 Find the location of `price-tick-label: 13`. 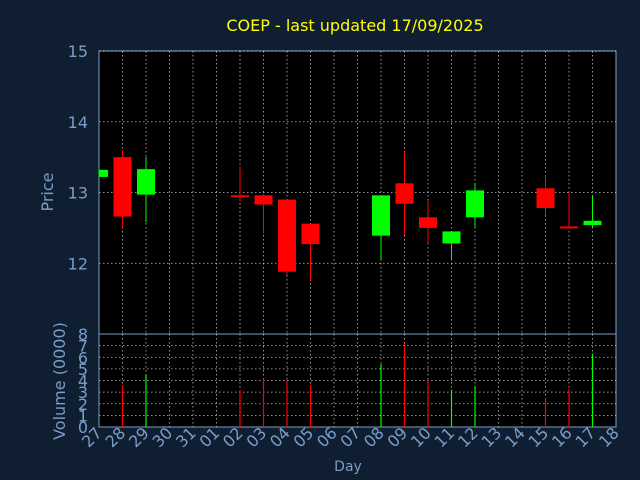

price-tick-label: 13 is located at coordinates (78, 193).